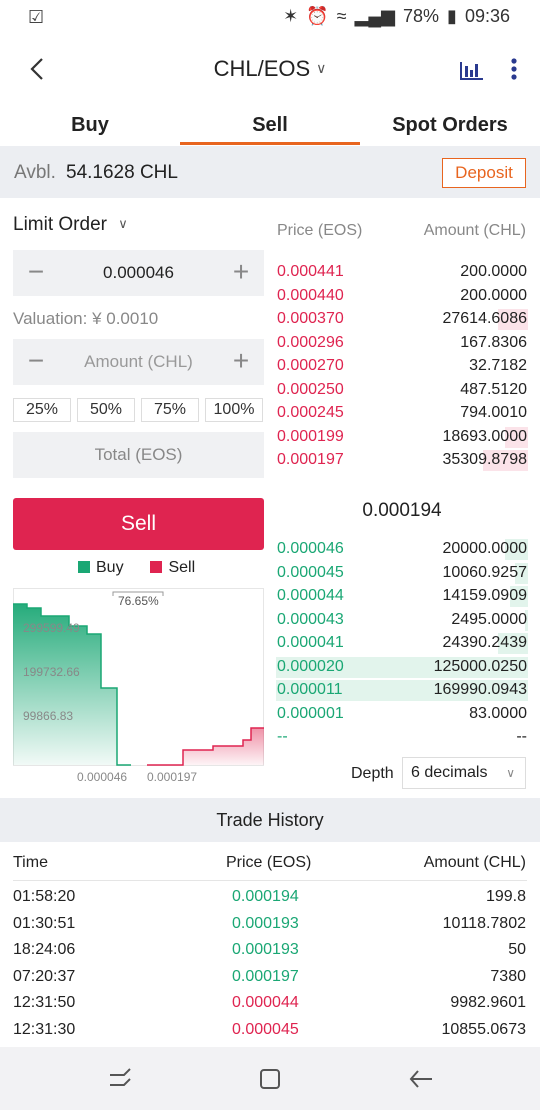 Image resolution: width=540 pixels, height=1110 pixels. What do you see at coordinates (484, 642) in the screenshot?
I see `bid-amount: 24390.2439` at bounding box center [484, 642].